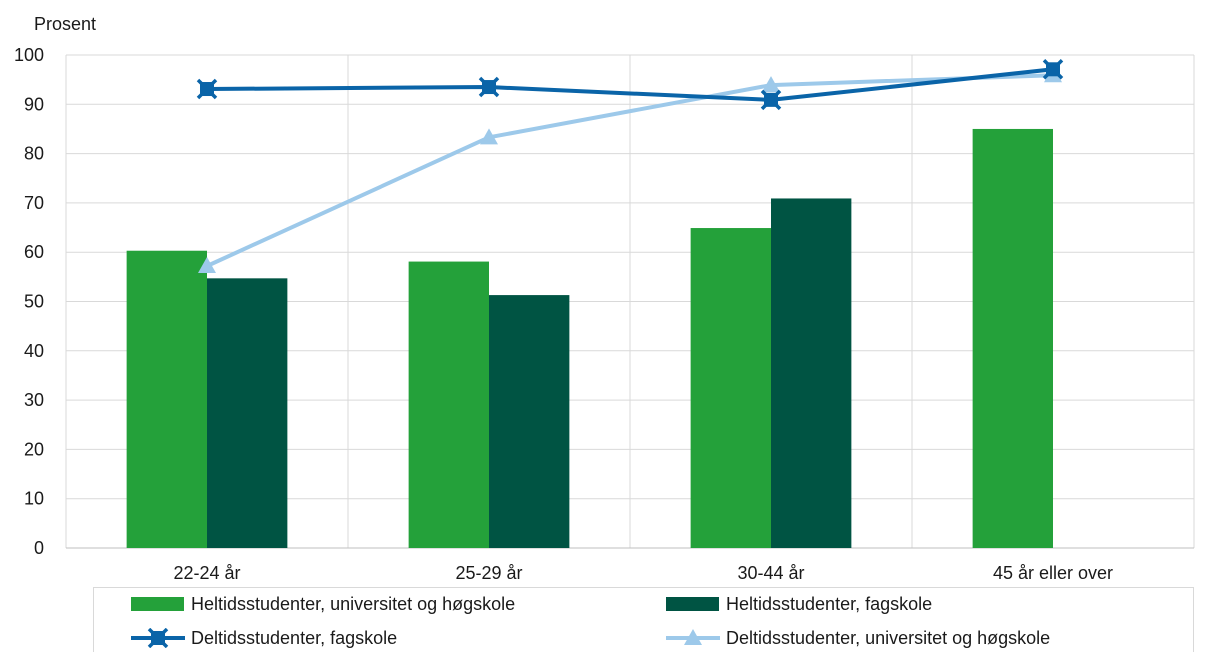  What do you see at coordinates (630, 84) in the screenshot?
I see `series-line` at bounding box center [630, 84].